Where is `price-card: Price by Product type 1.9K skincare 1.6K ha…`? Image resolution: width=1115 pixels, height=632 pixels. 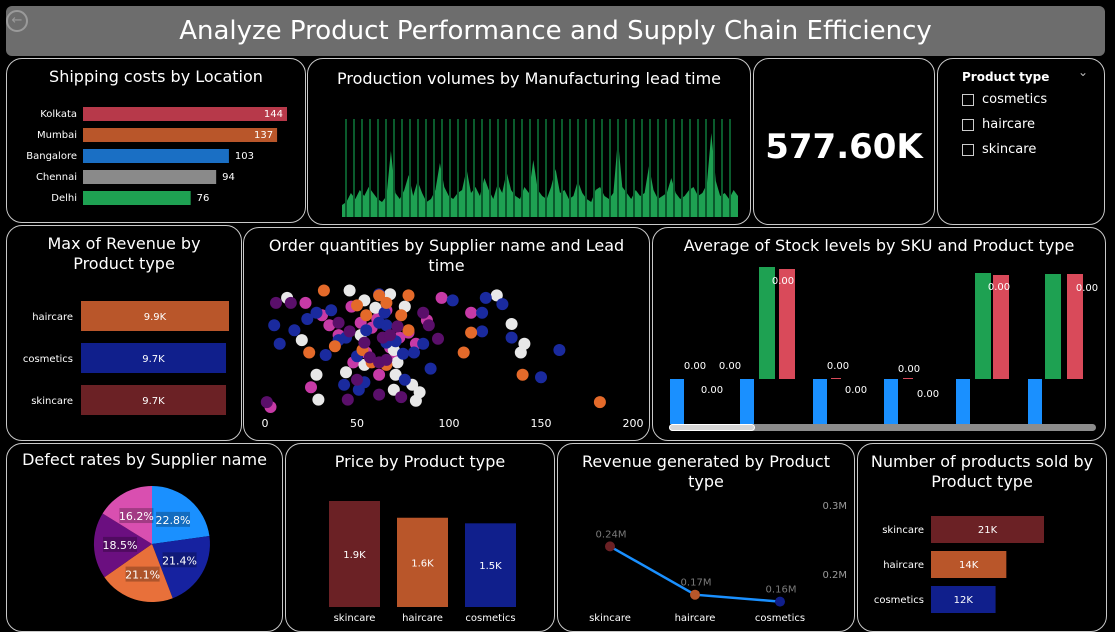 price-card: Price by Product type 1.9K skincare 1.6K ha… is located at coordinates (420, 537).